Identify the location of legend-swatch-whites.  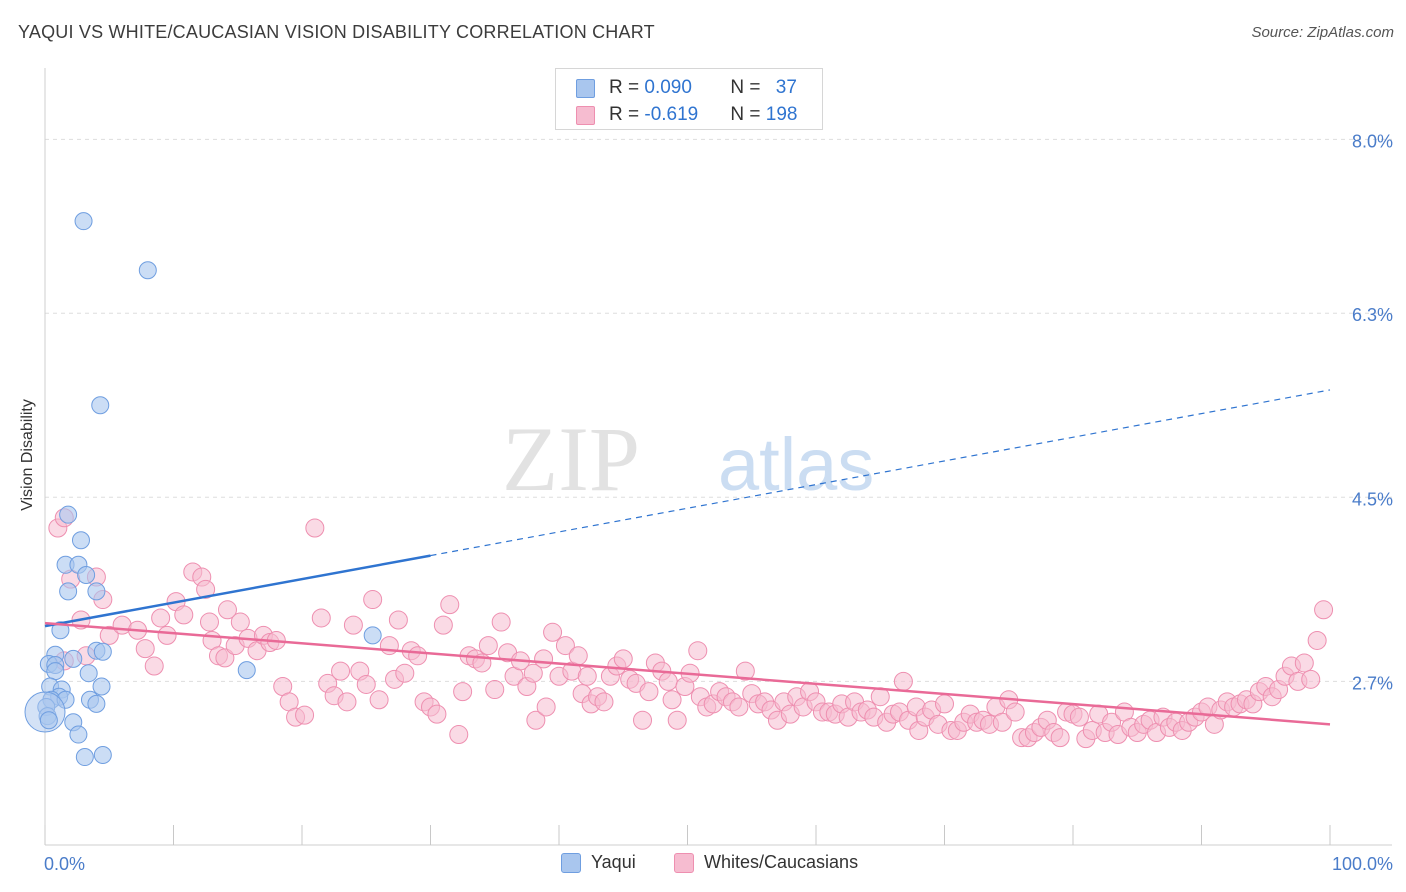
(585, 115).